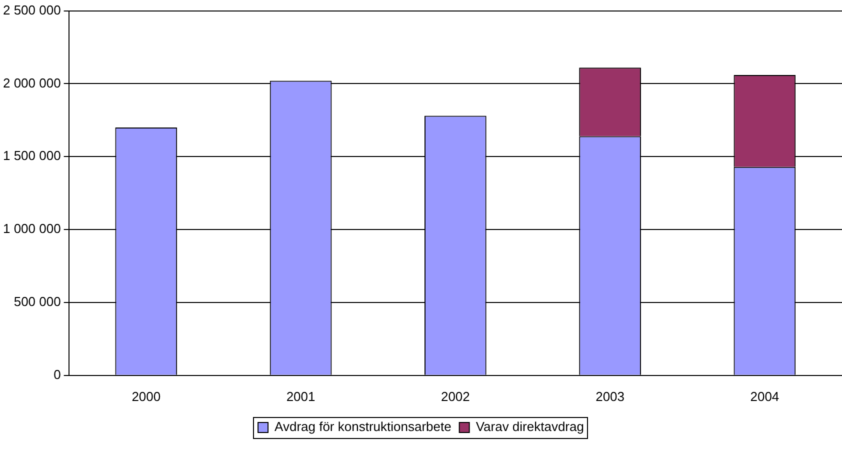  I want to click on x-tick-label: 2000, so click(146, 396).